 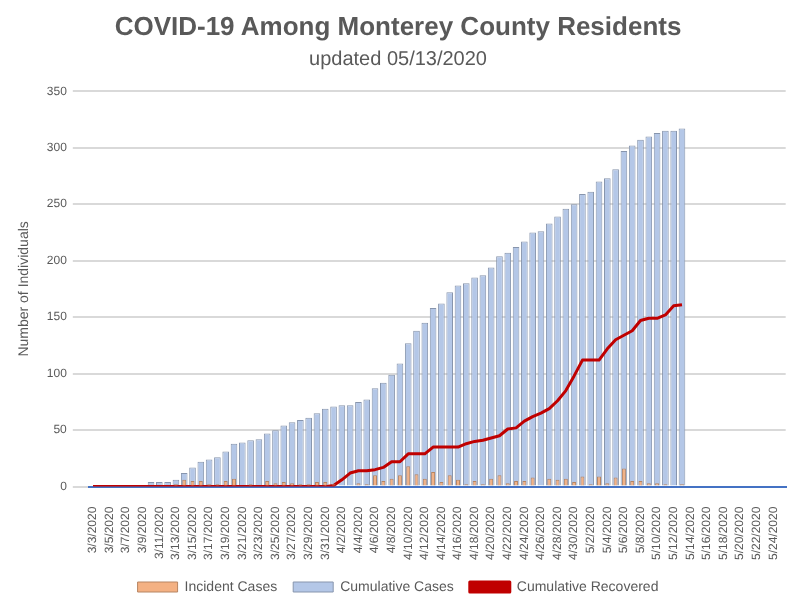 What do you see at coordinates (398, 59) in the screenshot?
I see `chart-subtitle: updated 05/13/2020` at bounding box center [398, 59].